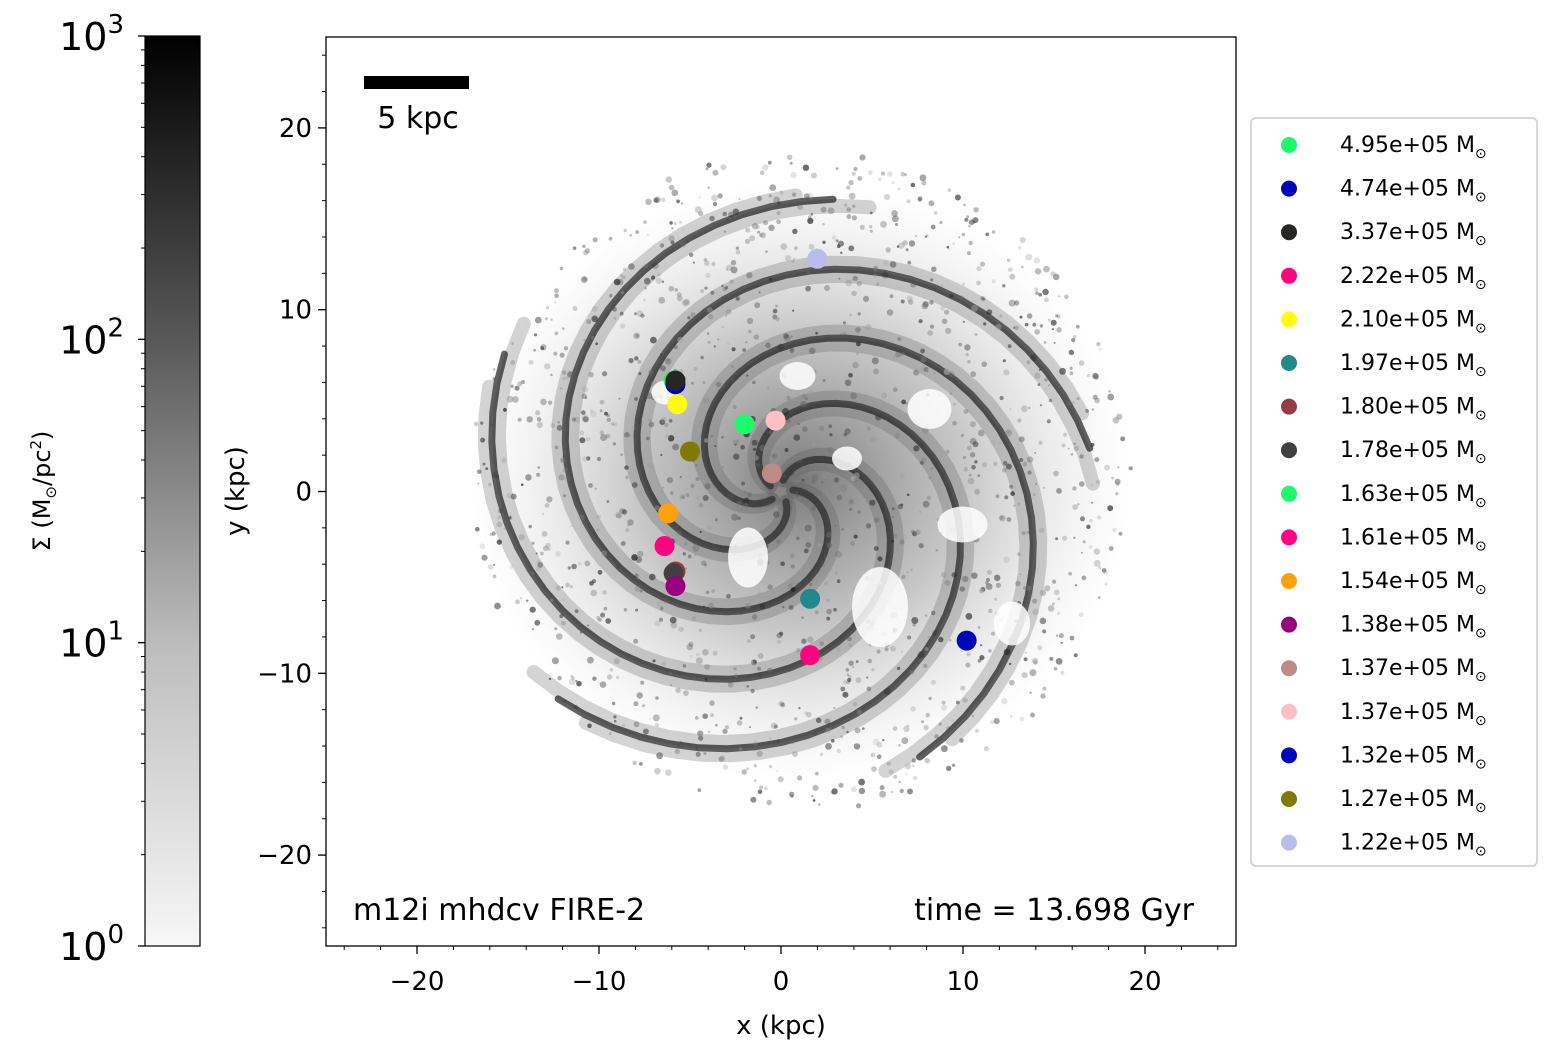 The height and width of the screenshot is (1061, 1556). Describe the element at coordinates (1413, 496) in the screenshot. I see `legend-entry: 1.63e+05 M⊙` at that location.